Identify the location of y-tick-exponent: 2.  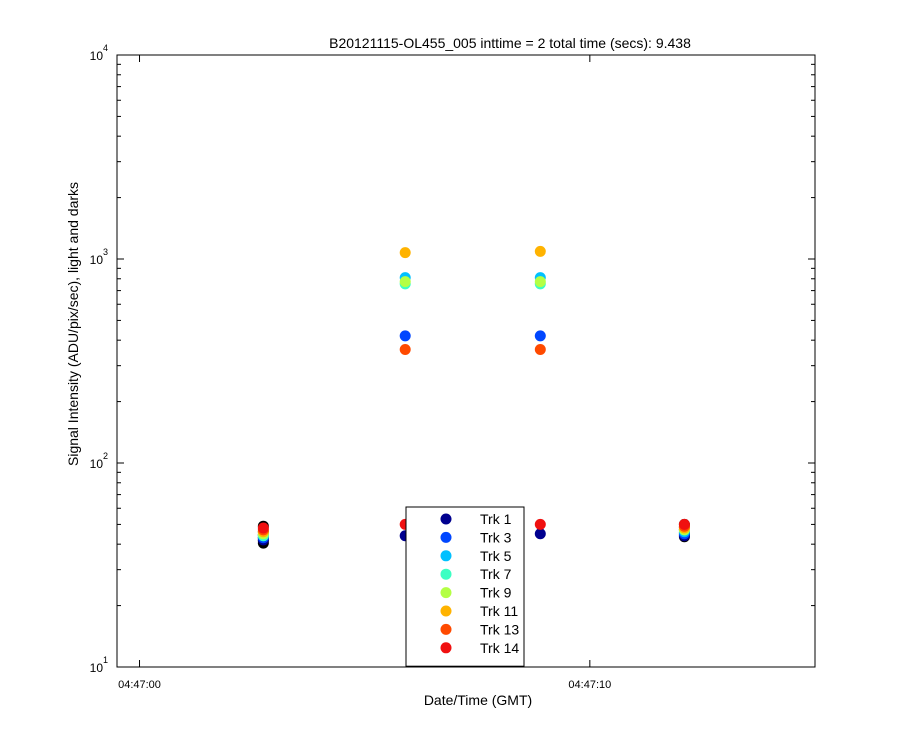
(105, 456).